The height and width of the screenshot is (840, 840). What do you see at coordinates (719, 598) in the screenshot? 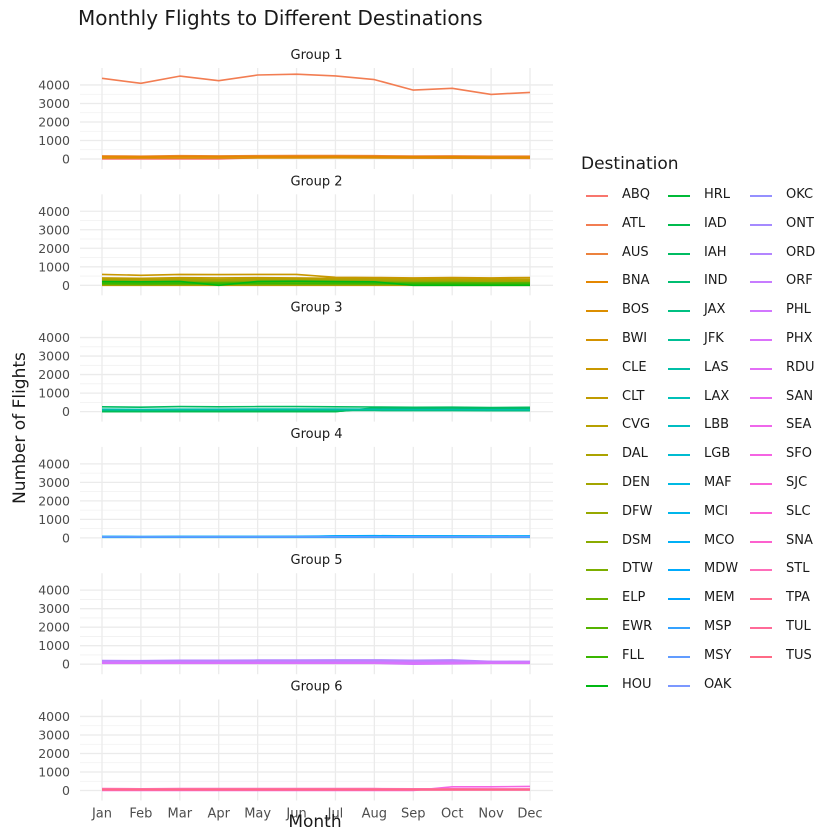
I see `legend-label: MEM` at bounding box center [719, 598].